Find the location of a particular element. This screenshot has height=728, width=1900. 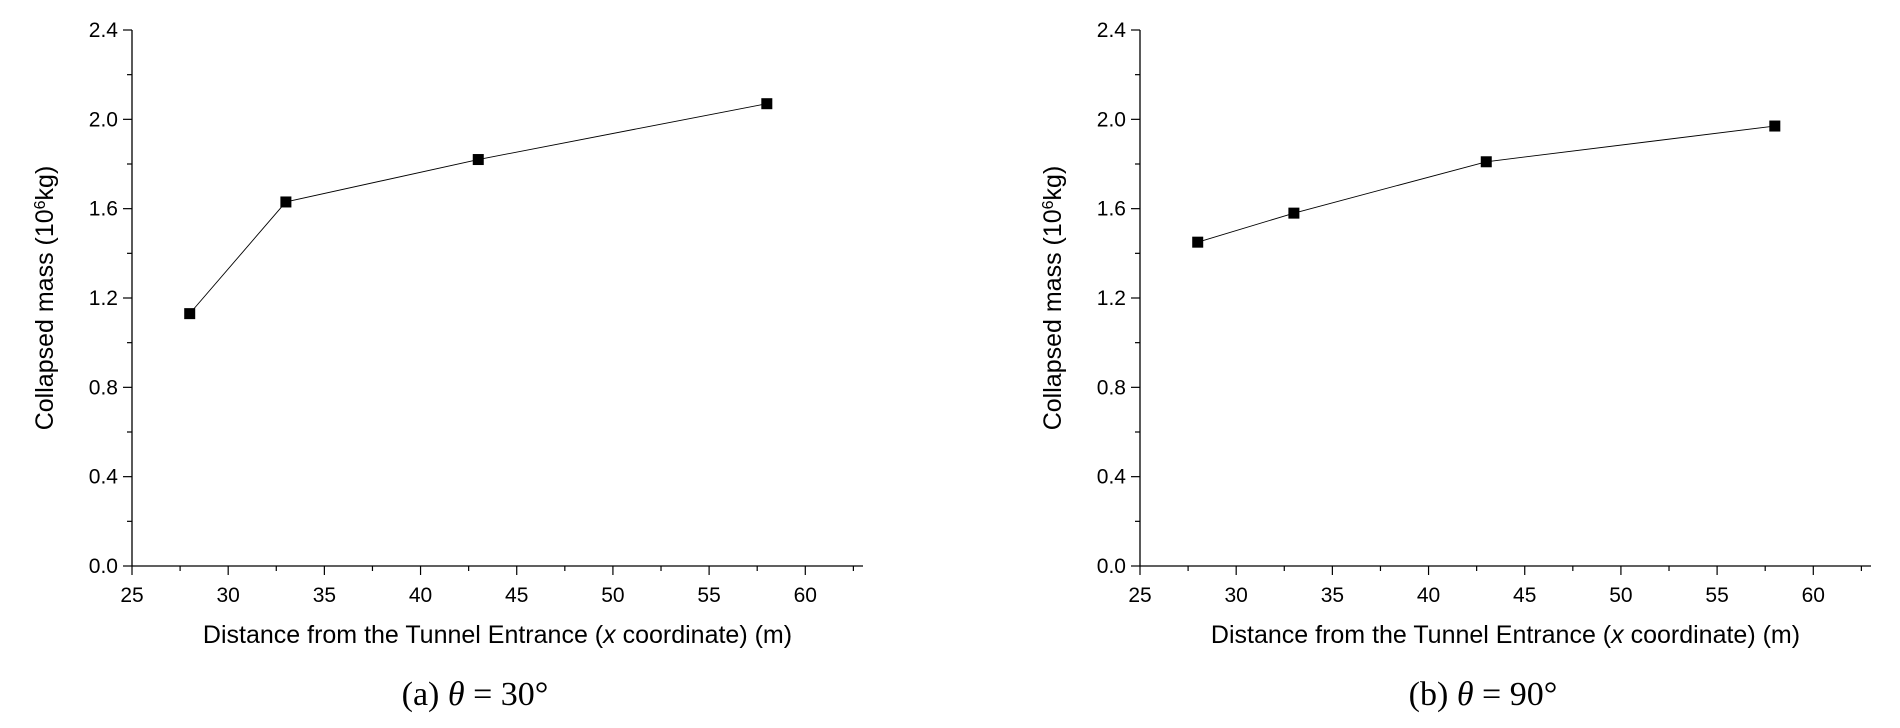

caption-b-prefix: (b) is located at coordinates (1432, 694).